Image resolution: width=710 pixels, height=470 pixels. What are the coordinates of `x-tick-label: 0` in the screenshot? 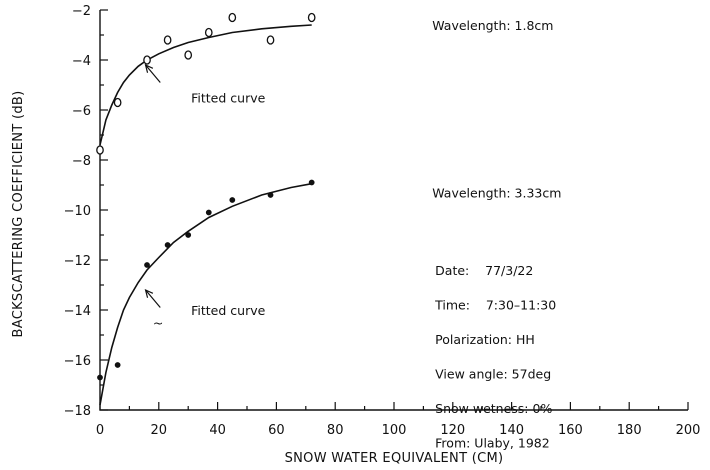 It's located at (100, 430).